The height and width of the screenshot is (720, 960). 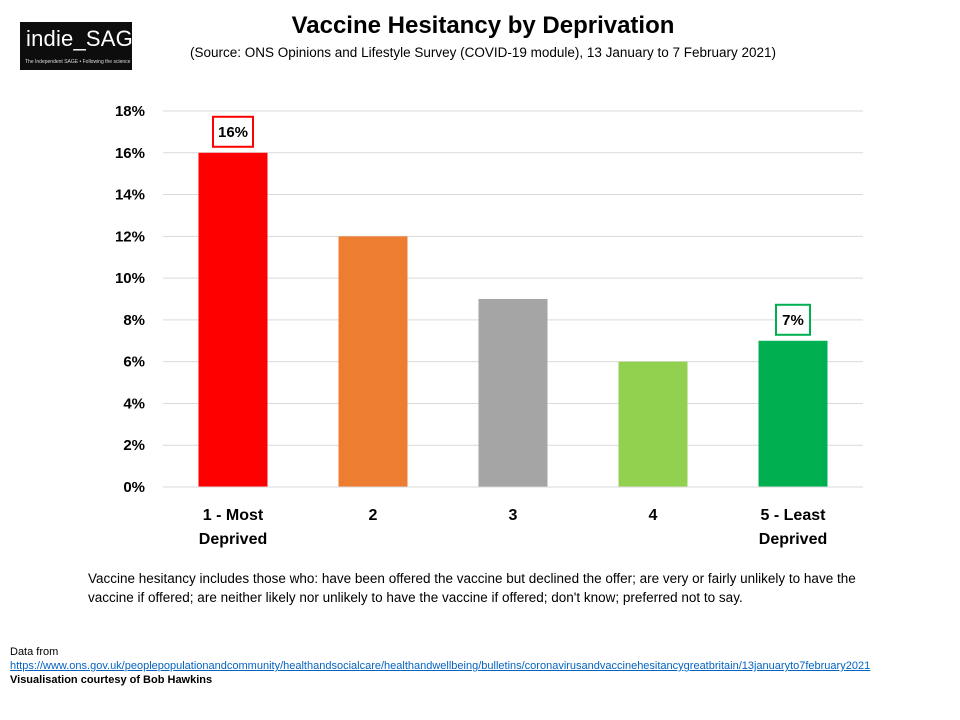 What do you see at coordinates (34, 652) in the screenshot?
I see `data-from-label: Data from` at bounding box center [34, 652].